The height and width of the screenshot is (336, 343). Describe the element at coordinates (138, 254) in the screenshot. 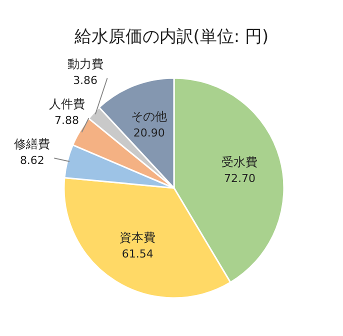

I see `data-label: 61.54` at that location.